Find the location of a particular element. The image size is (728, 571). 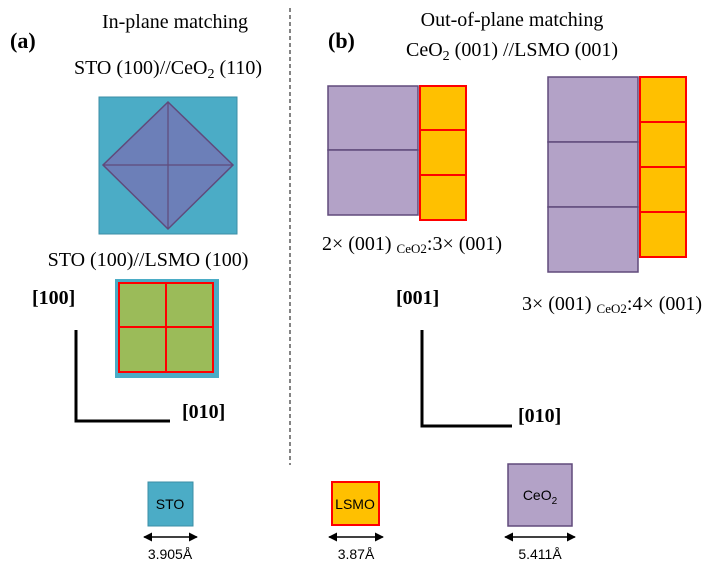

legend-size: 3.87Å is located at coordinates (356, 554).